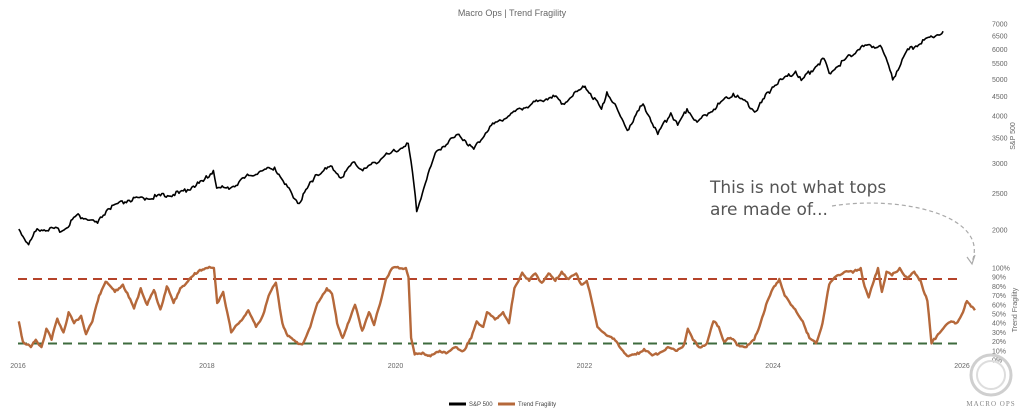 This screenshot has height=413, width=1024. I want to click on y-tick-label-sp500: 2000, so click(1000, 231).